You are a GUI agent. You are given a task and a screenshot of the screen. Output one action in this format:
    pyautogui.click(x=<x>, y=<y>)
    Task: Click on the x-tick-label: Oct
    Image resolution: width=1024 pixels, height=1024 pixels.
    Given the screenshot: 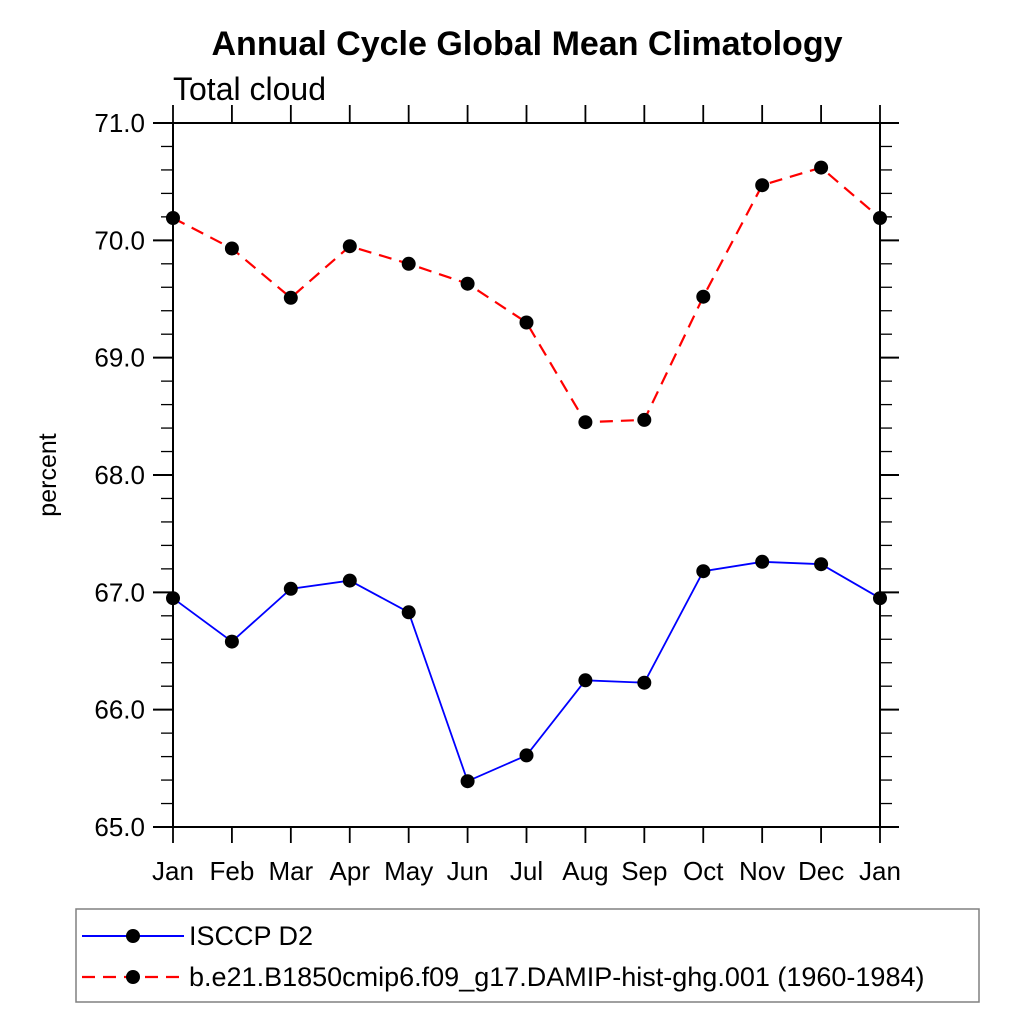 What is the action you would take?
    pyautogui.click(x=703, y=871)
    